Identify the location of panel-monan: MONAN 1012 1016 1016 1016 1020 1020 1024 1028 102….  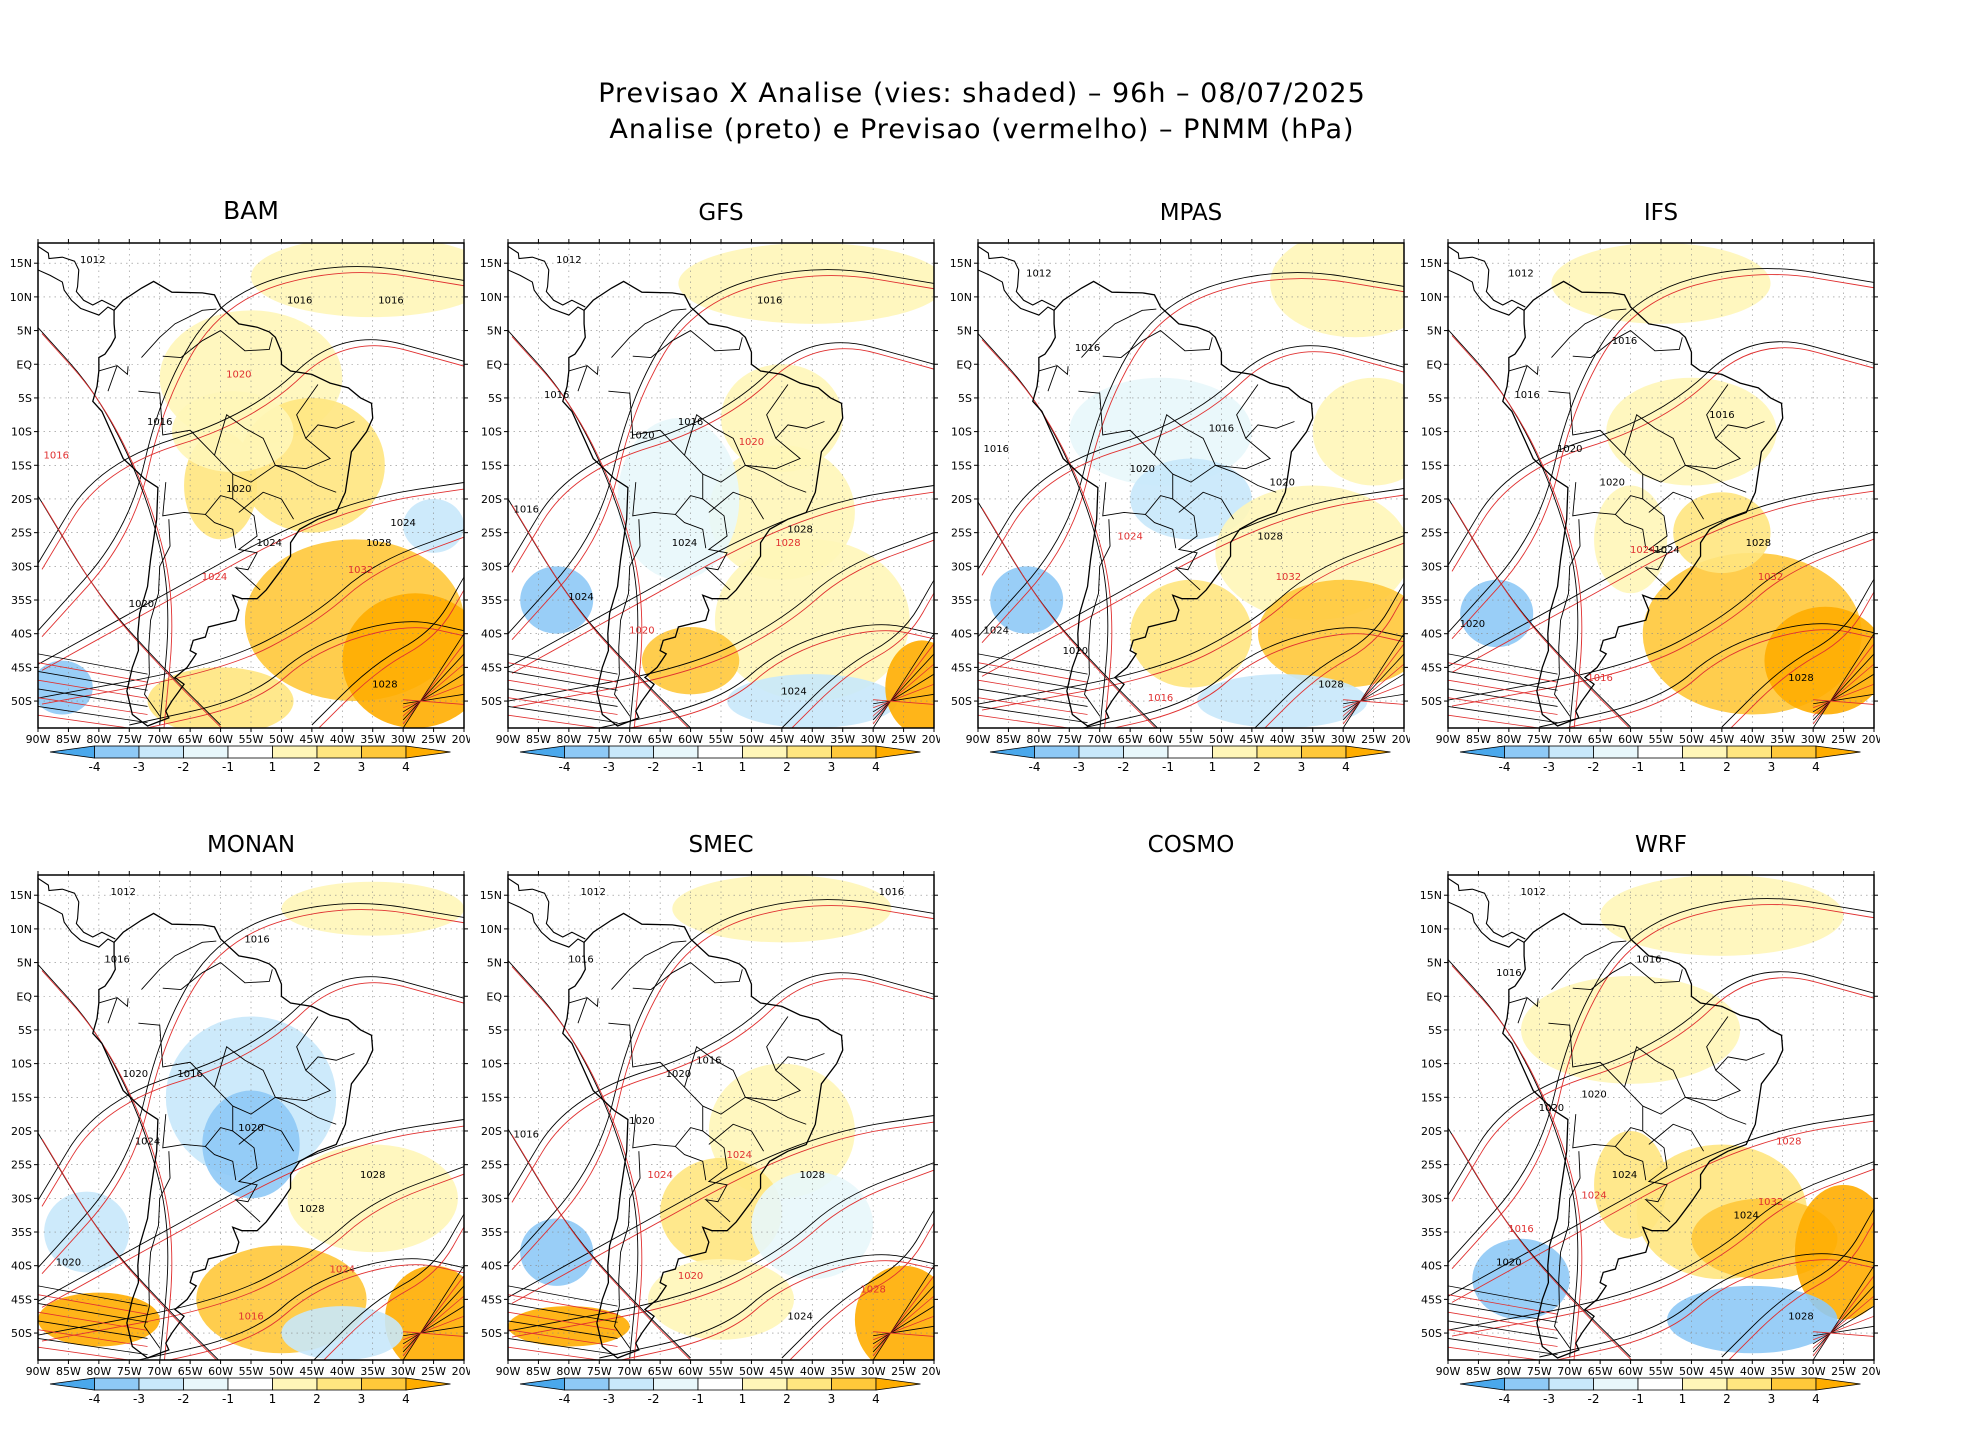
(235, 1132).